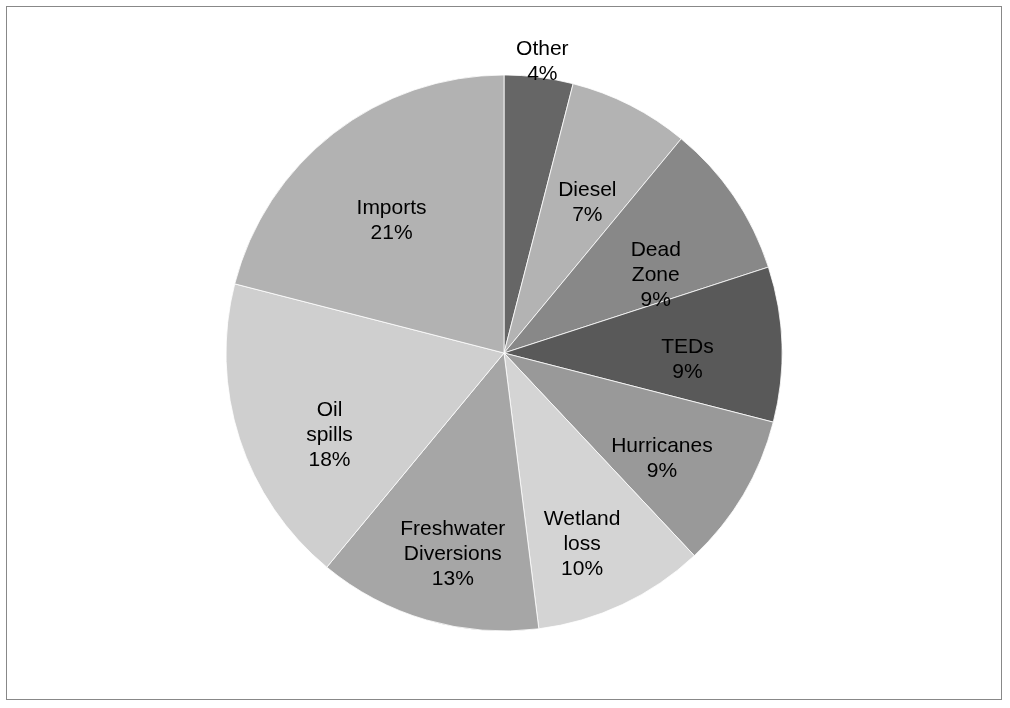 The image size is (1010, 708). What do you see at coordinates (582, 530) in the screenshot?
I see `slice-label: Wetland loss` at bounding box center [582, 530].